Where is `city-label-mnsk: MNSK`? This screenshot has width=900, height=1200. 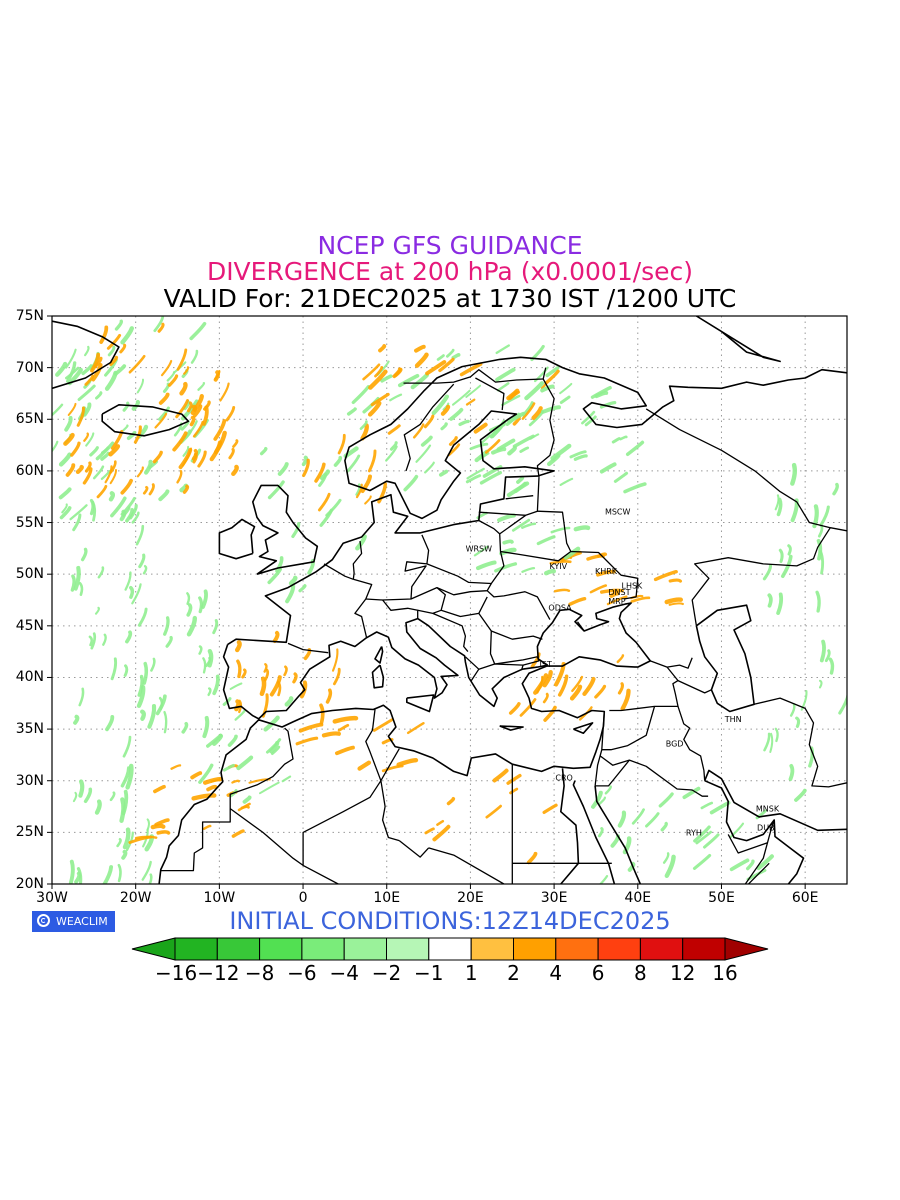
city-label-mnsk: MNSK is located at coordinates (768, 809).